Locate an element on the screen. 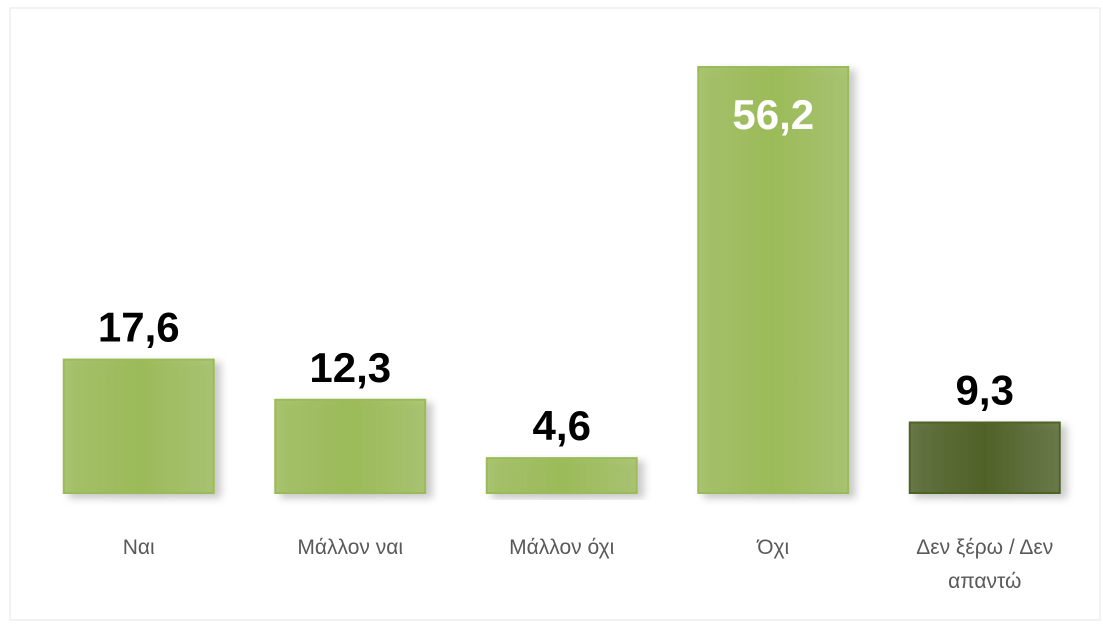 This screenshot has width=1103, height=626. x-tick-label: Όχι is located at coordinates (773, 547).